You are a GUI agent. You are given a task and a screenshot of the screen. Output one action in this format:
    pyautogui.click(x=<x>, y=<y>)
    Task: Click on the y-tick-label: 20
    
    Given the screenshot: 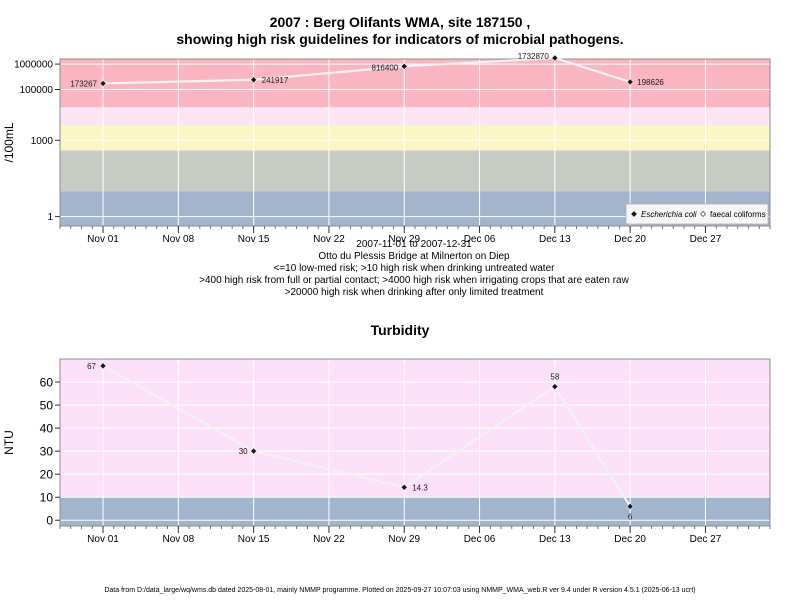 What is the action you would take?
    pyautogui.click(x=47, y=475)
    